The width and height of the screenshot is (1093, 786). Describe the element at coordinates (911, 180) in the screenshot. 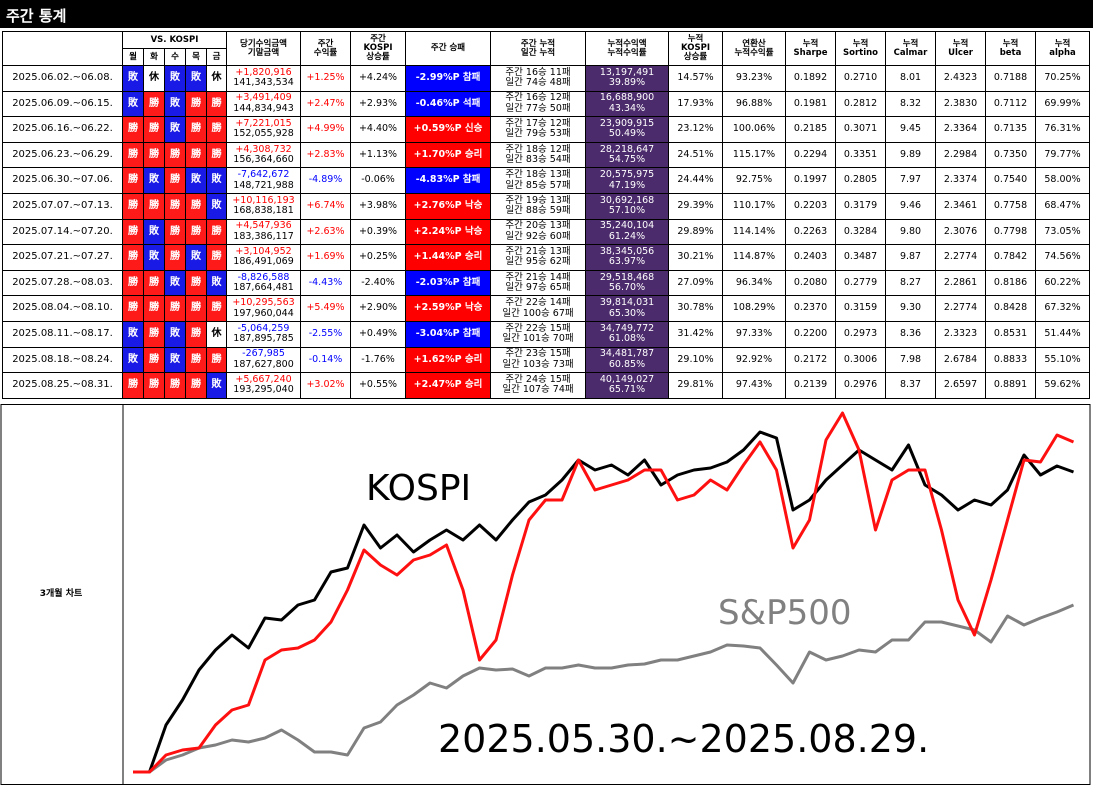

I see `metric: 7.97` at that location.